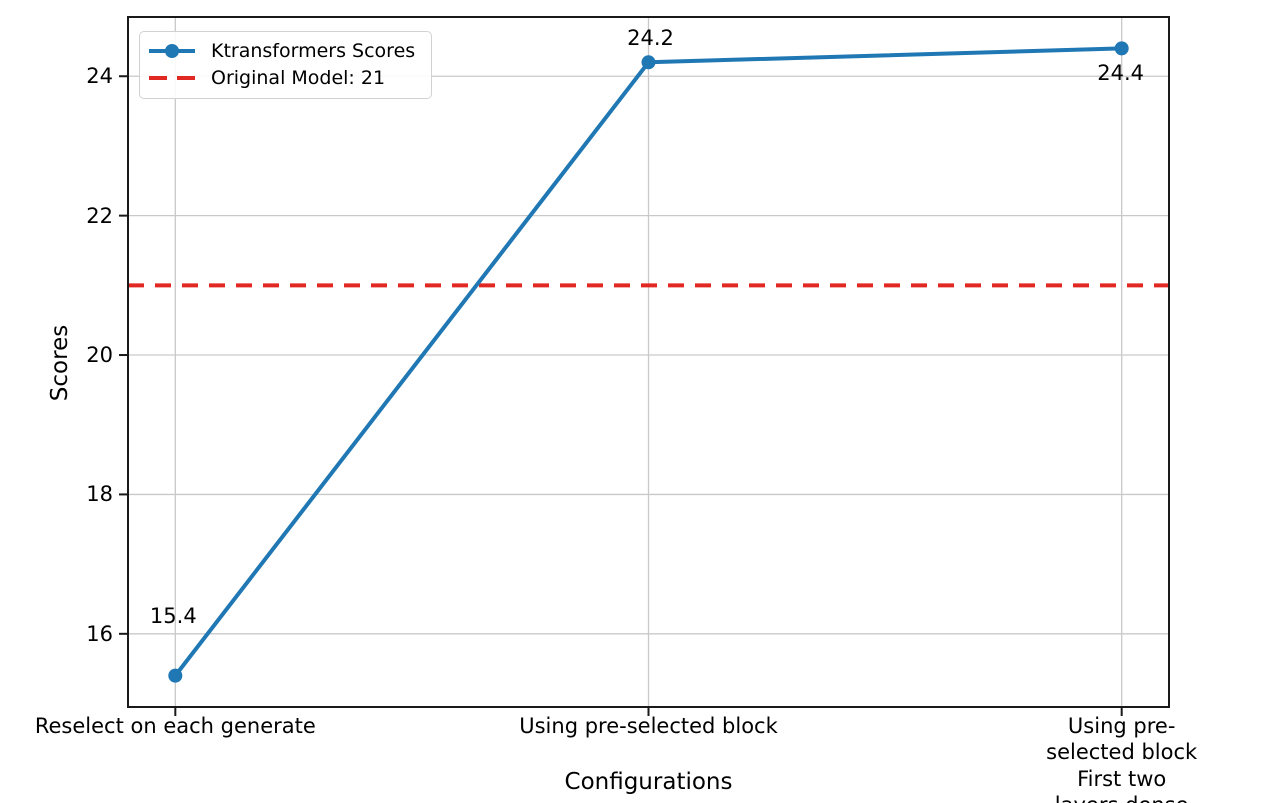  What do you see at coordinates (650, 38) in the screenshot?
I see `data-point-label: 24.2` at bounding box center [650, 38].